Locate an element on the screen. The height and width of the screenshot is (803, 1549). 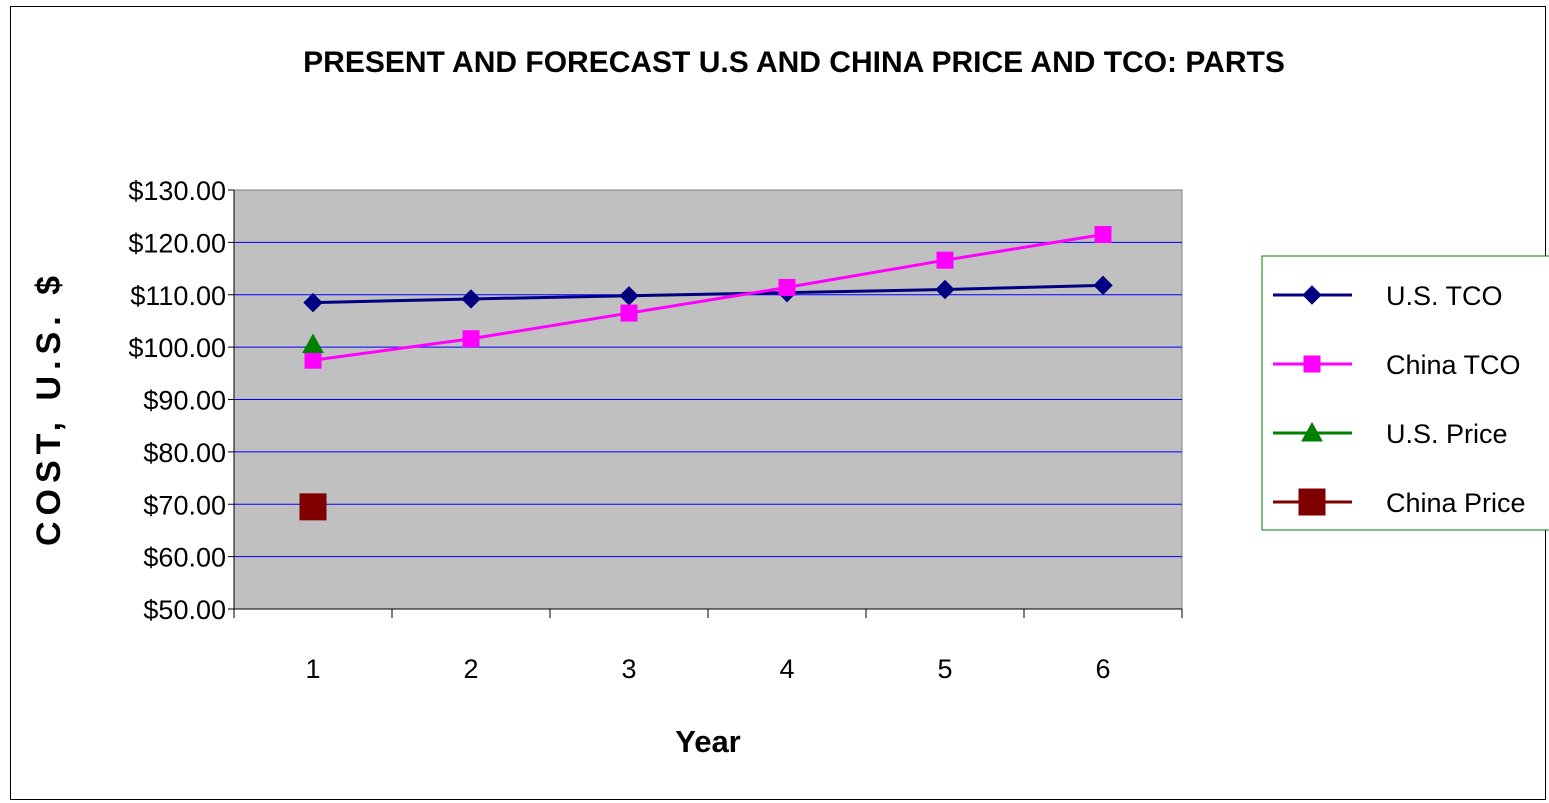
series-u-s-tco is located at coordinates (708, 294).